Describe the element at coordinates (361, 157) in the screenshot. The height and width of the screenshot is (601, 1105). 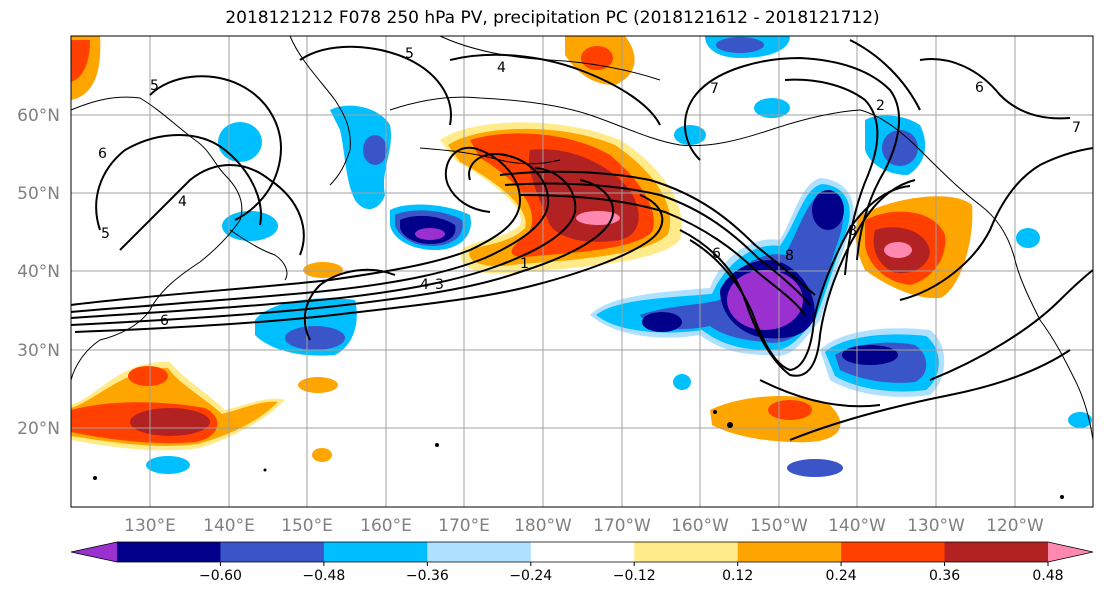
I see `precip-negative-kamchatka` at that location.